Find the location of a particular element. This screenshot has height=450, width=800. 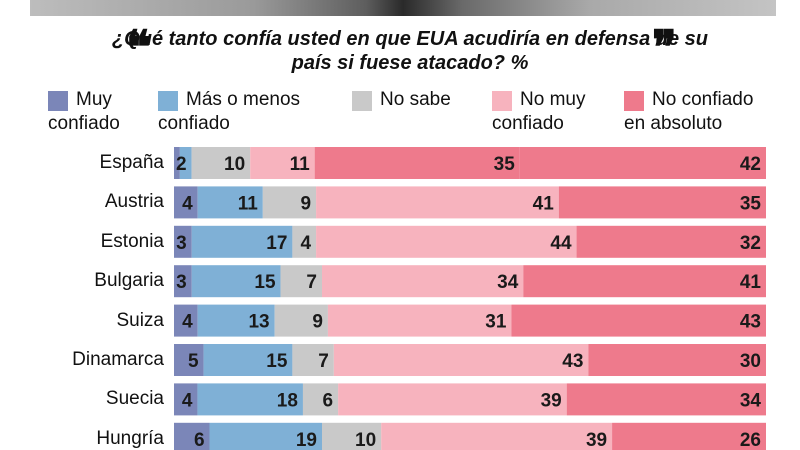

bar-data-label: 30 is located at coordinates (750, 361).